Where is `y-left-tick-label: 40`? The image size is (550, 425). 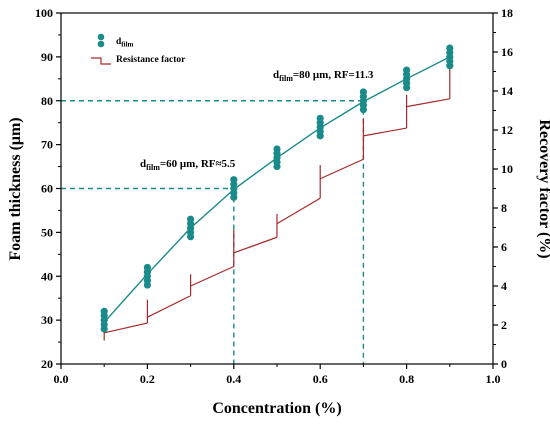
y-left-tick-label: 40 is located at coordinates (47, 276).